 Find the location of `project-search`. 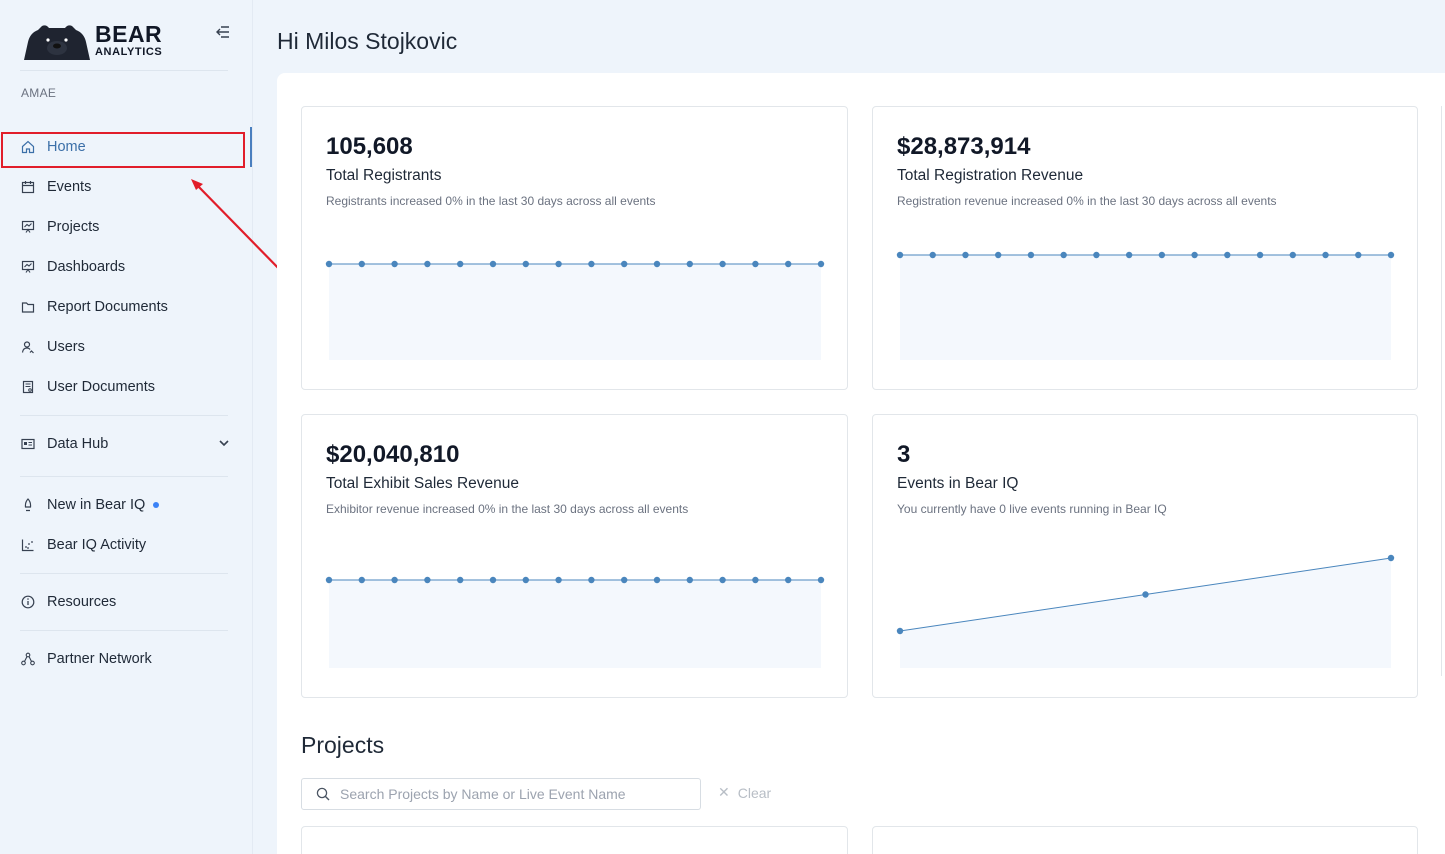

project-search is located at coordinates (501, 794).